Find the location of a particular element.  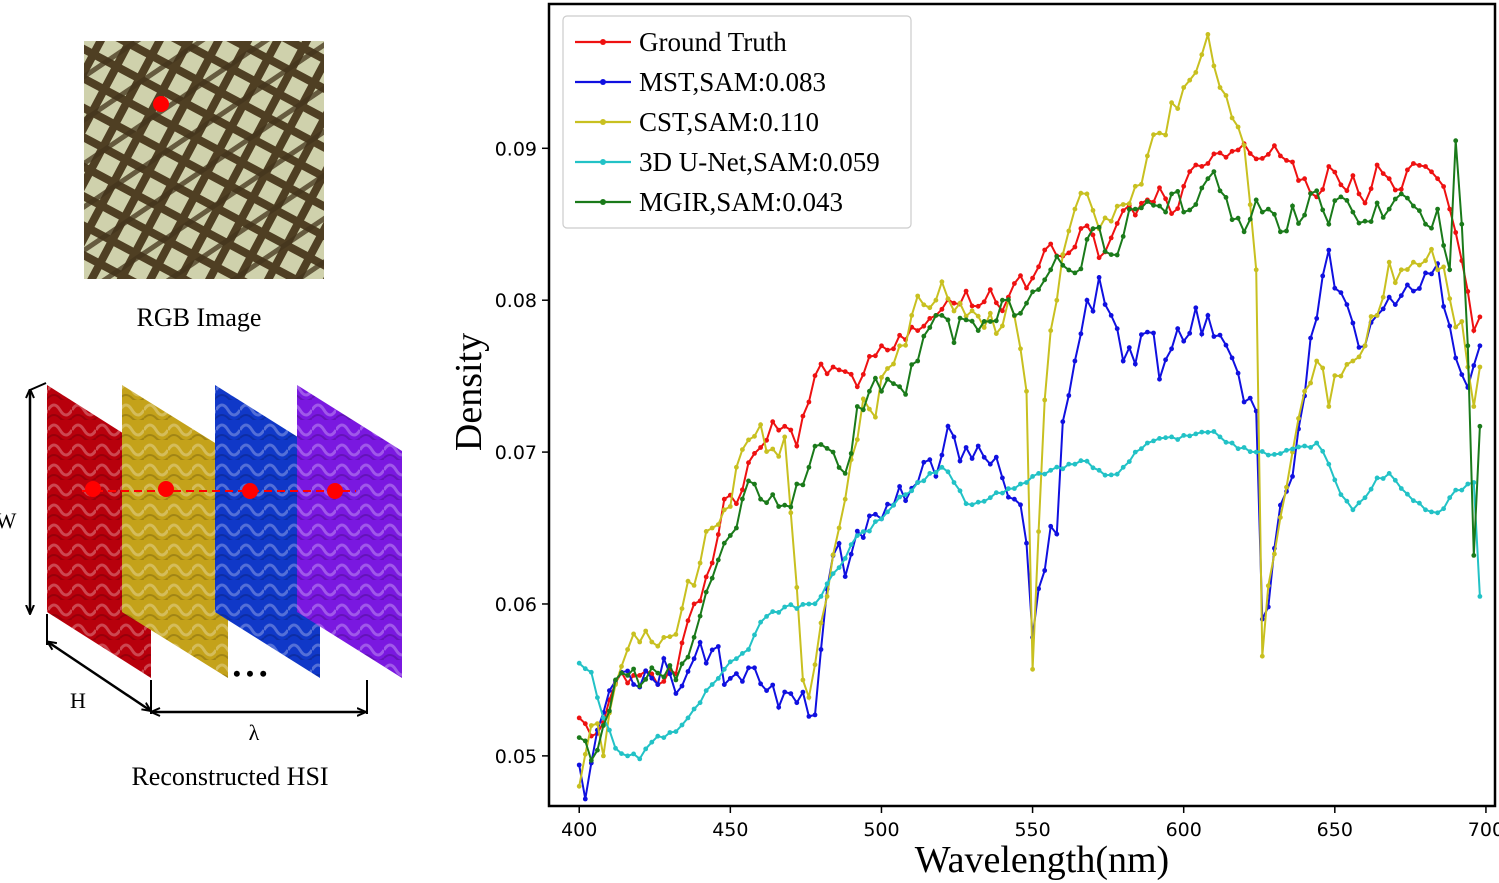

x-tick-label: 550 is located at coordinates (1032, 830).